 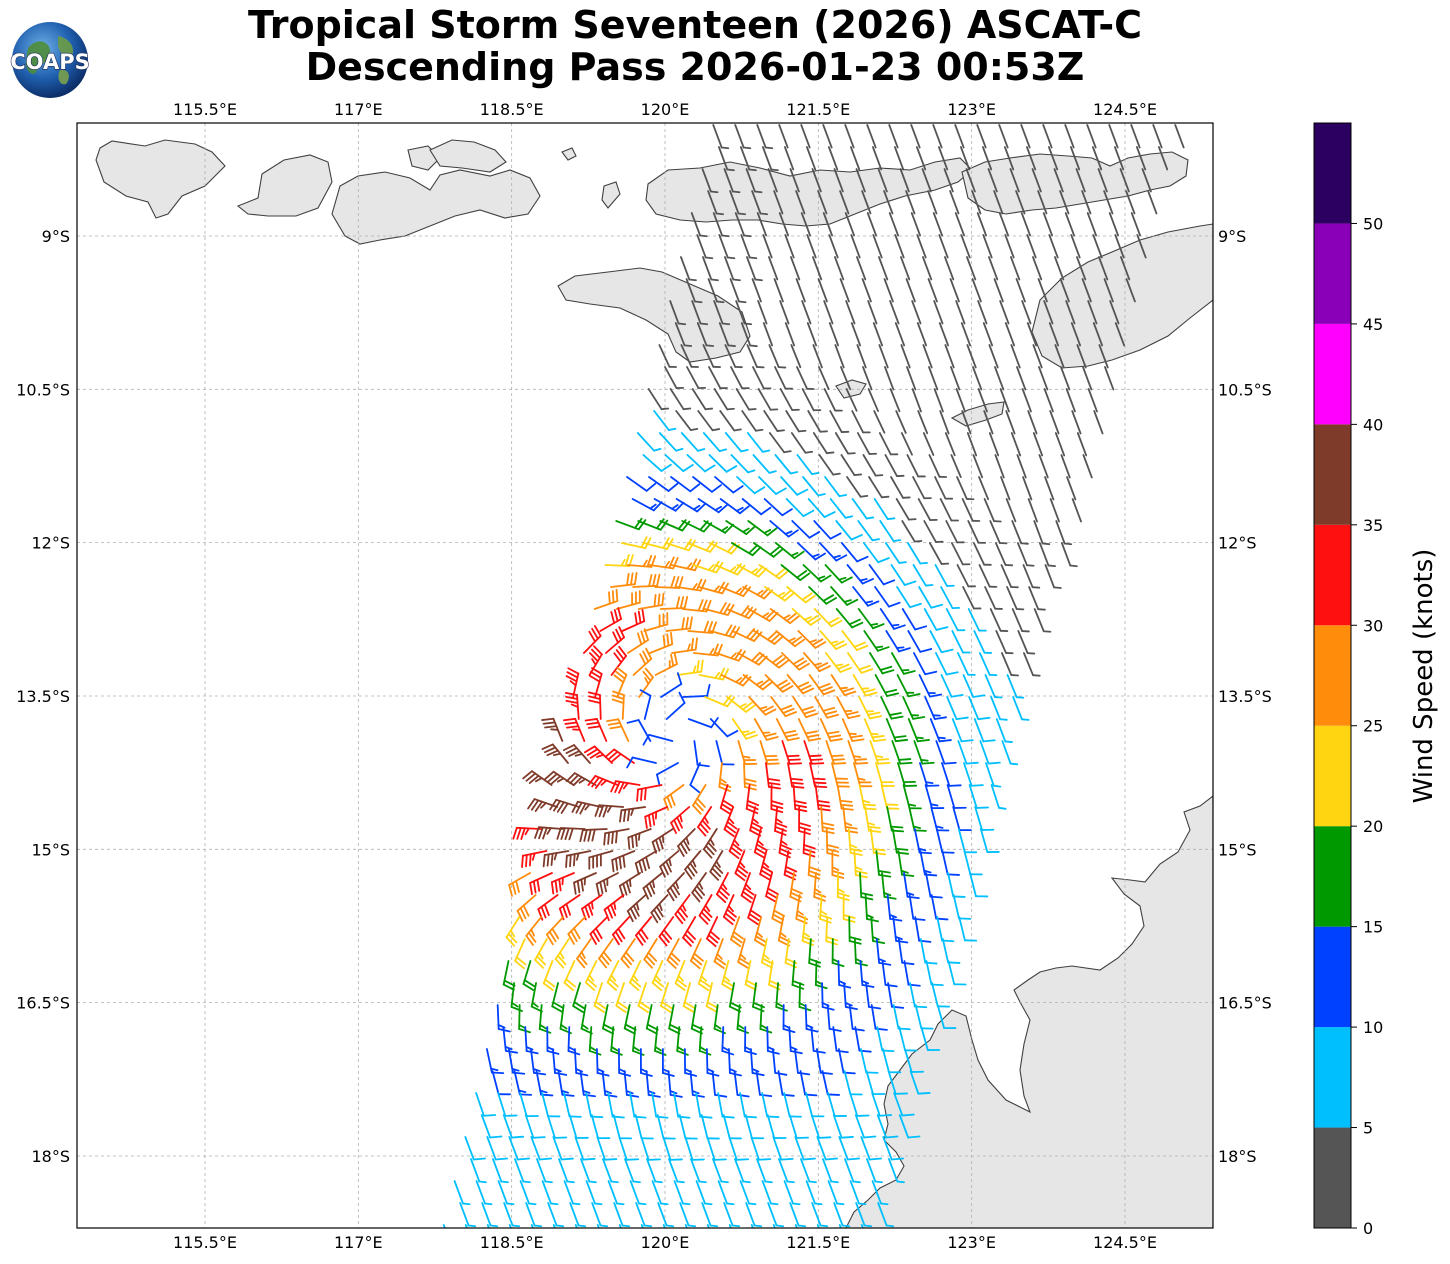 What do you see at coordinates (205, 109) in the screenshot?
I see `lon-label: 115.5°E` at bounding box center [205, 109].